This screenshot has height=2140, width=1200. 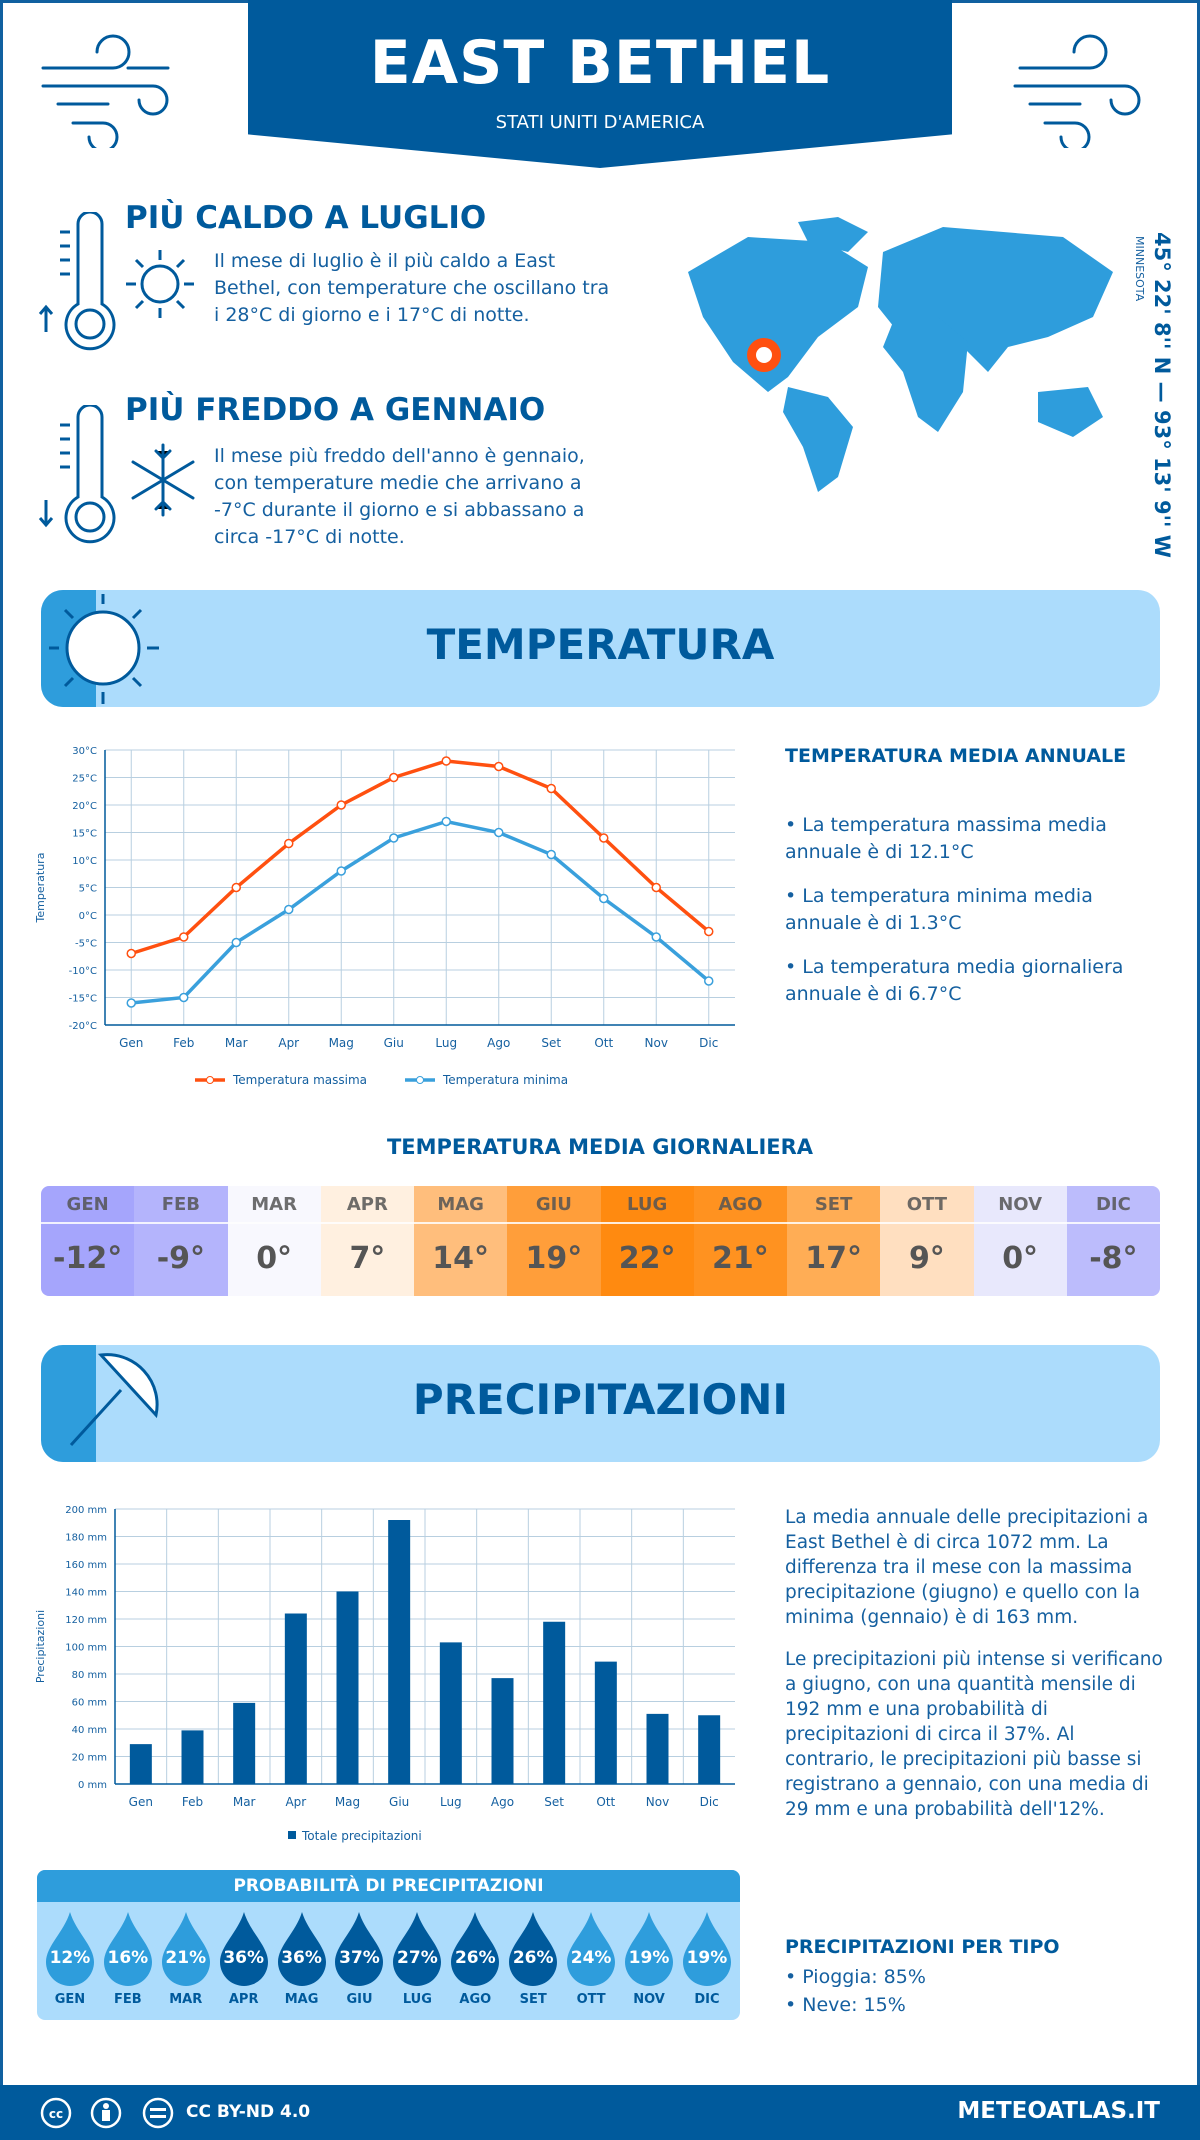 I want to click on daily-temp-cell: GIU 19°, so click(x=554, y=1241).